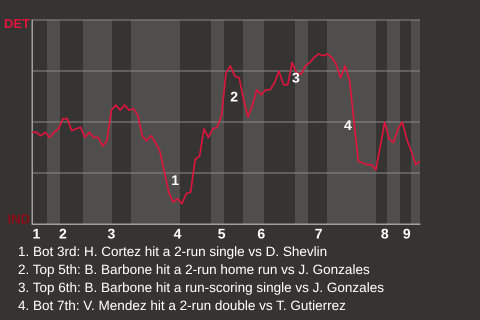  What do you see at coordinates (406, 233) in the screenshot?
I see `x-tick-label: 9` at bounding box center [406, 233].